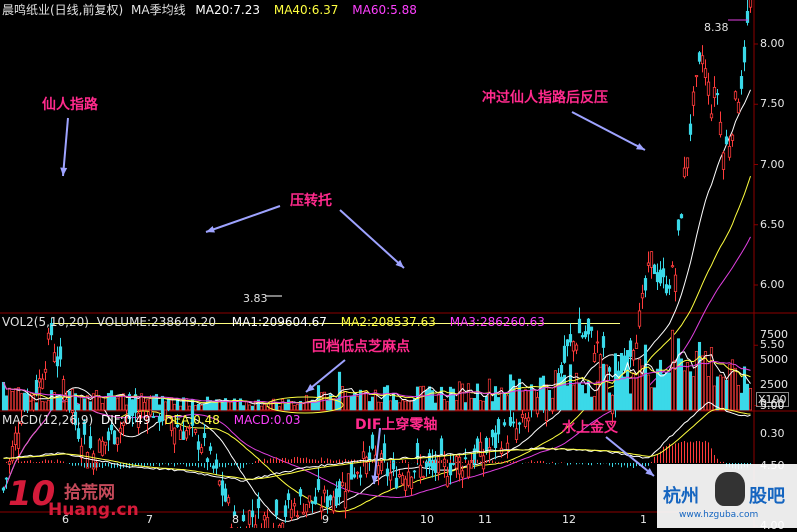 This screenshot has width=797, height=532. I want to click on chart-title: 晨鸣纸业(日线,前复权), so click(62, 10).